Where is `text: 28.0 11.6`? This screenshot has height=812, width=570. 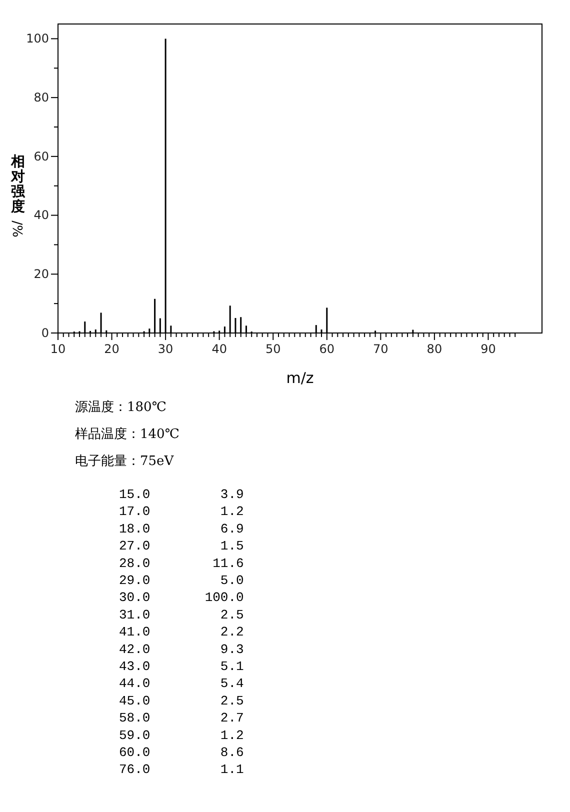
text: 28.0 11.6 is located at coordinates (181, 563).